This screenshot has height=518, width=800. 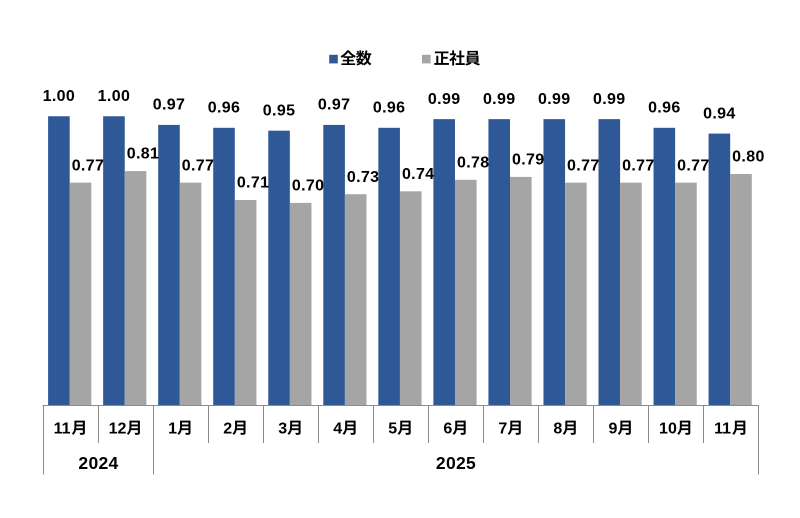 I want to click on svg-text: 0.80, so click(x=748, y=157).